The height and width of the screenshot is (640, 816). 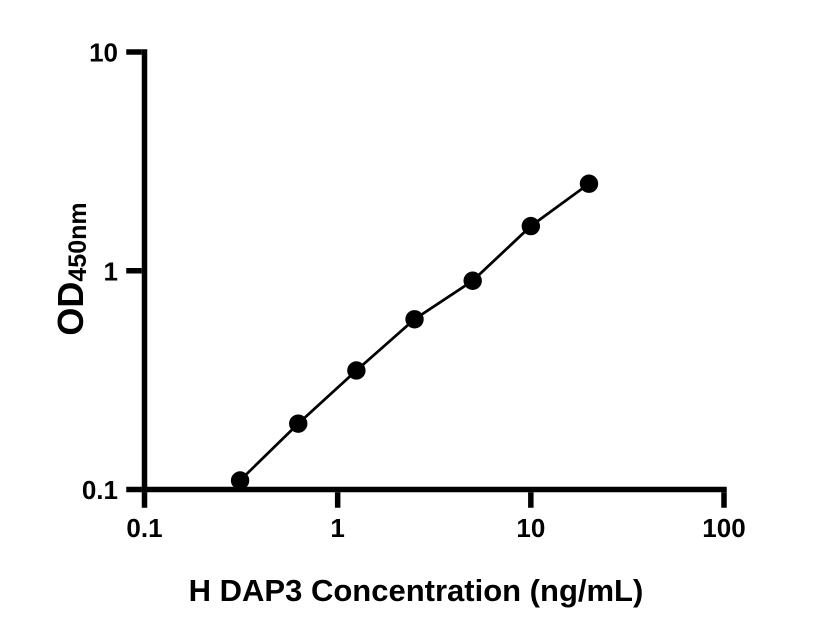 What do you see at coordinates (723, 528) in the screenshot?
I see `x-tick-label-100: 100` at bounding box center [723, 528].